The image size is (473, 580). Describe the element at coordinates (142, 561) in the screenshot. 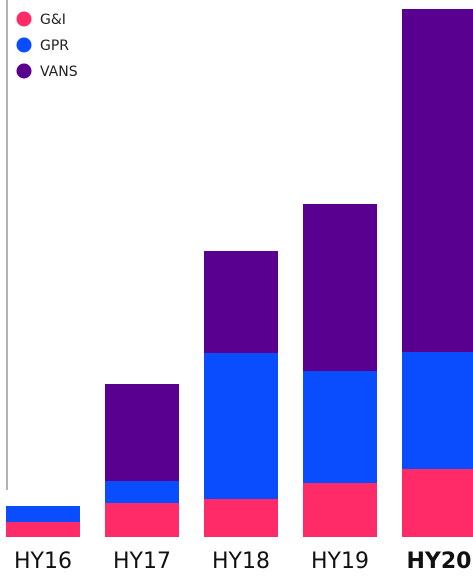

I see `x-tick-label-hy17: HY17` at that location.